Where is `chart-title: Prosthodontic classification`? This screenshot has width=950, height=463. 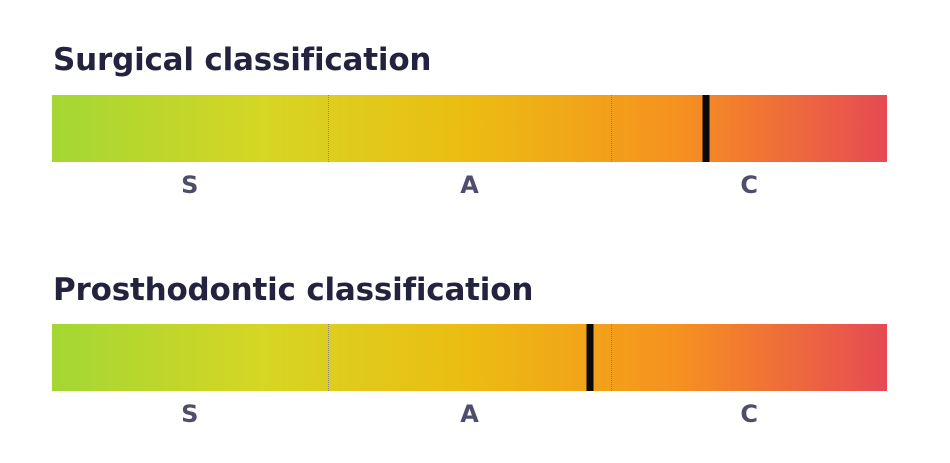 chart-title: Prosthodontic classification is located at coordinates (293, 290).